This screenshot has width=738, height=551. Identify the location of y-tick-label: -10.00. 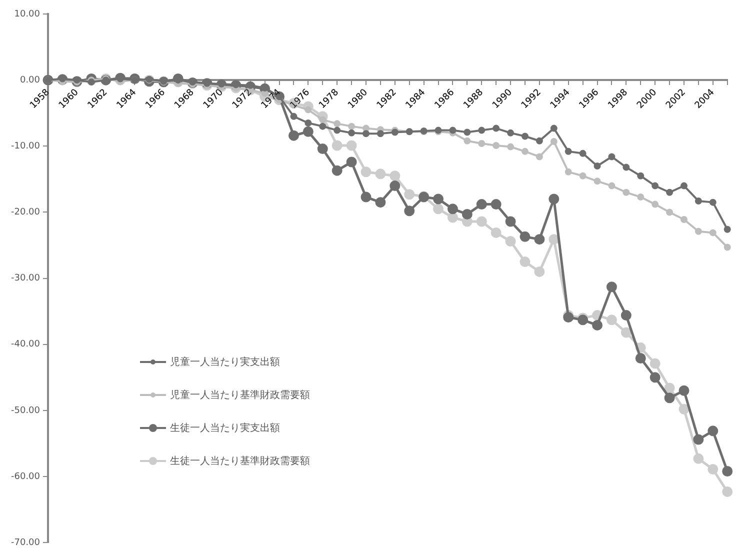
(25, 146).